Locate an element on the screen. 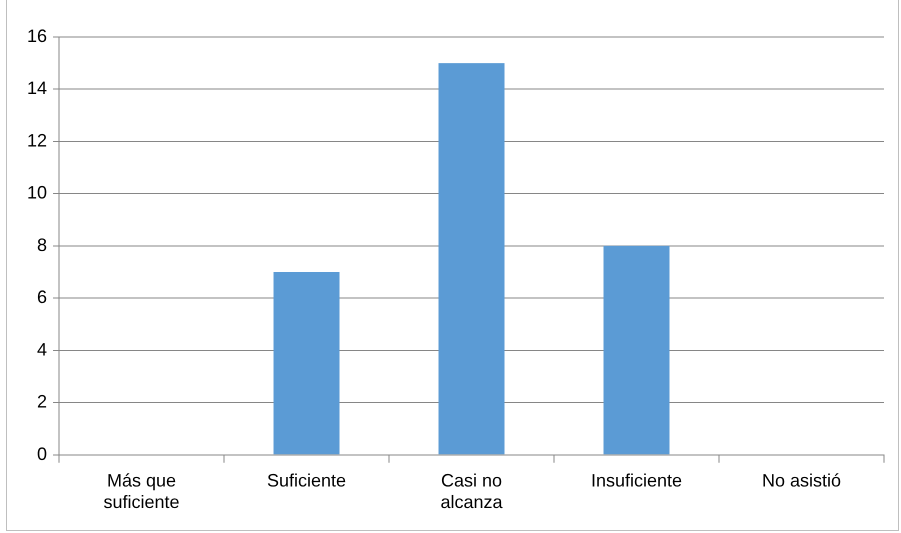 This screenshot has height=533, width=901. y-tick-label: 16 is located at coordinates (37, 36).